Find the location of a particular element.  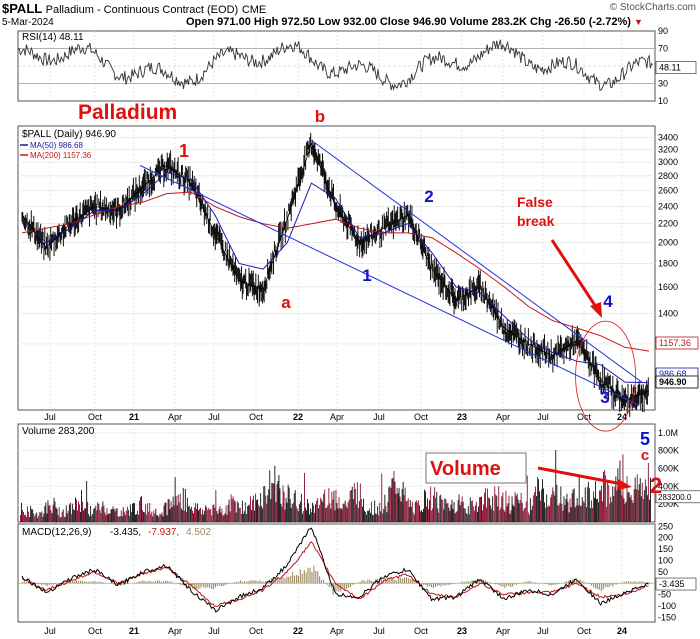

macd-last-value: -3.435 is located at coordinates (672, 584).